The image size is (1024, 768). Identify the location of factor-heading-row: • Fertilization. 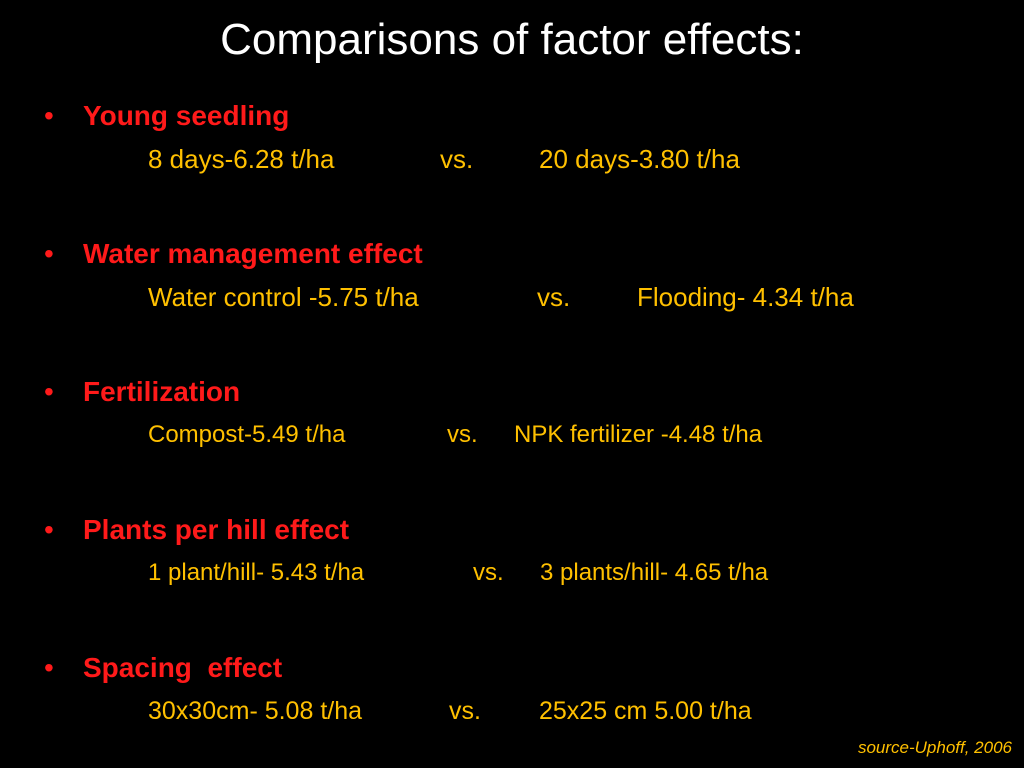
(512, 393).